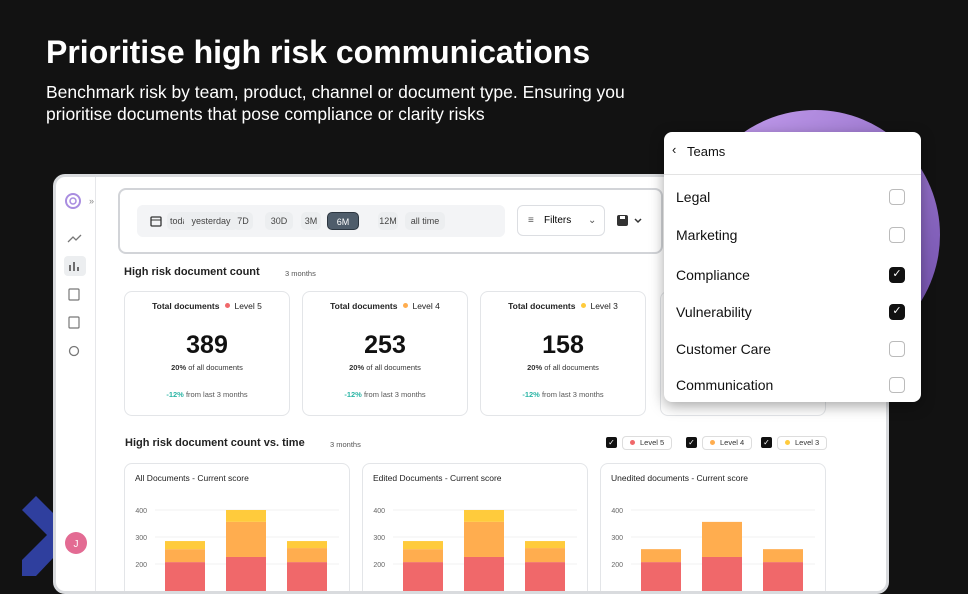  Describe the element at coordinates (75, 266) in the screenshot. I see `nav-icon-active` at that location.